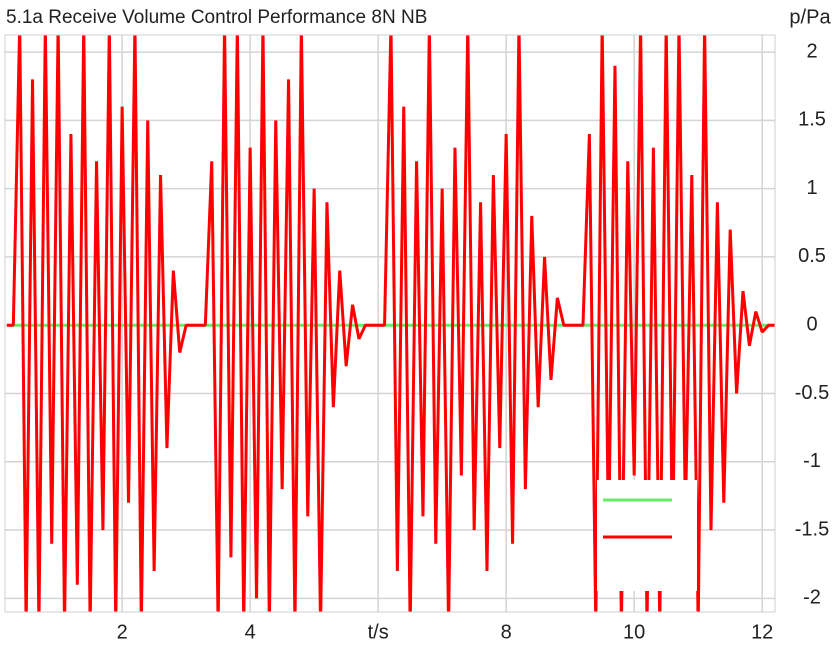 This screenshot has height=656, width=832. What do you see at coordinates (812, 256) in the screenshot?
I see `y-tick-label: 0.5` at bounding box center [812, 256].